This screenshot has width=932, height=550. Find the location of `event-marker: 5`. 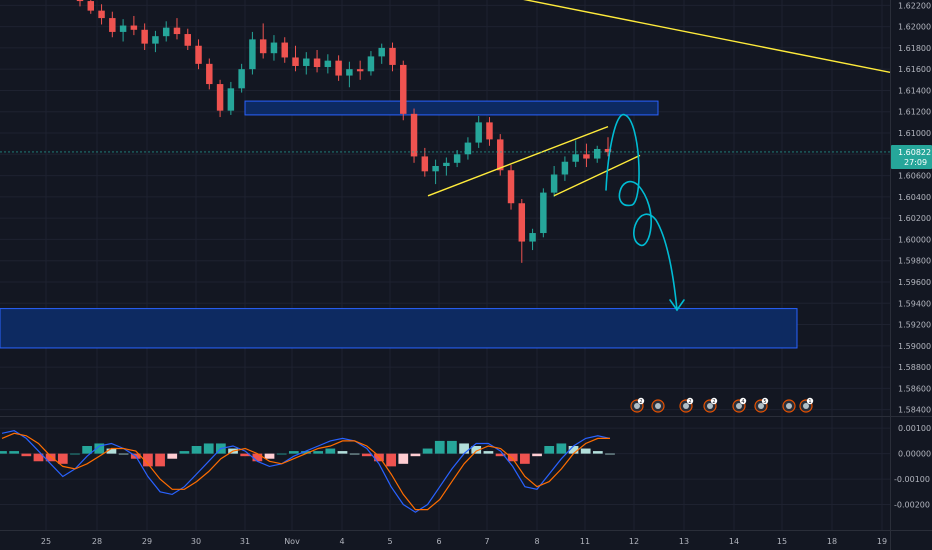

event-marker: 5 is located at coordinates (761, 405).